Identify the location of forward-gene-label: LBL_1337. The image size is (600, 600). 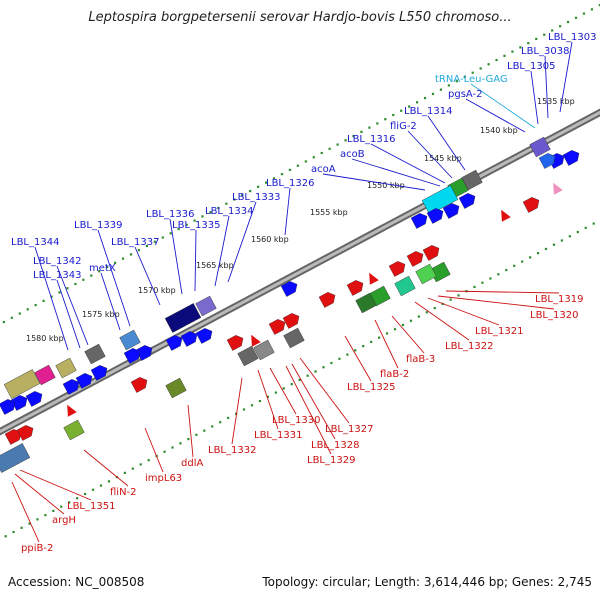
(135, 242).